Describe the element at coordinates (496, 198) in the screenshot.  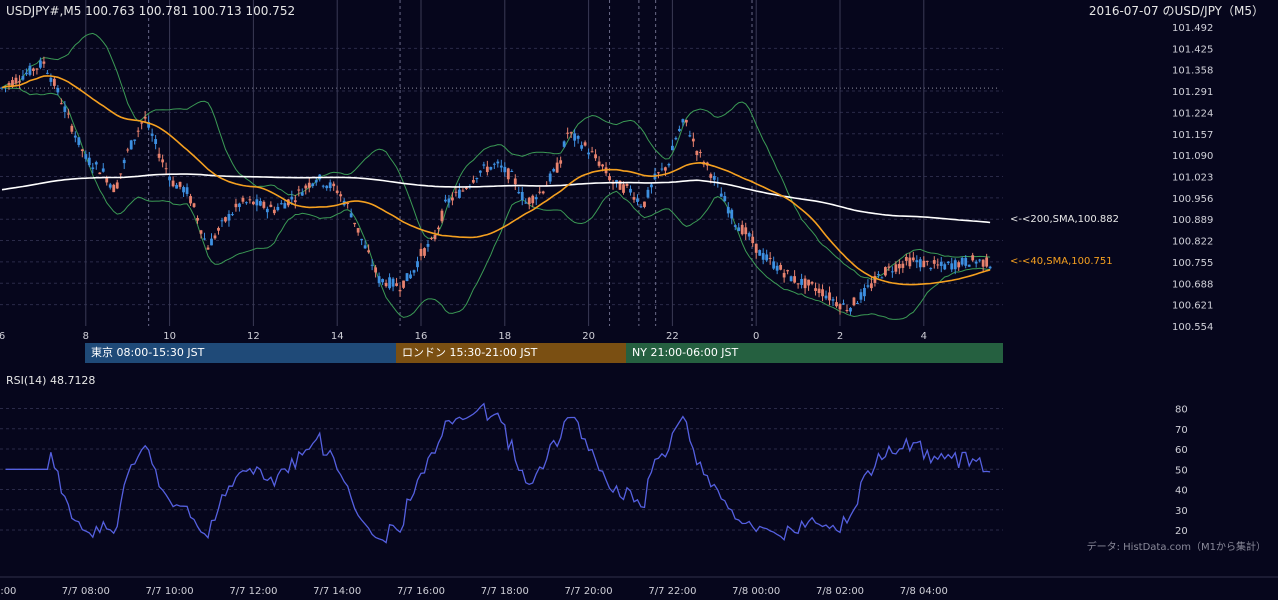
I see `sma200-line` at that location.